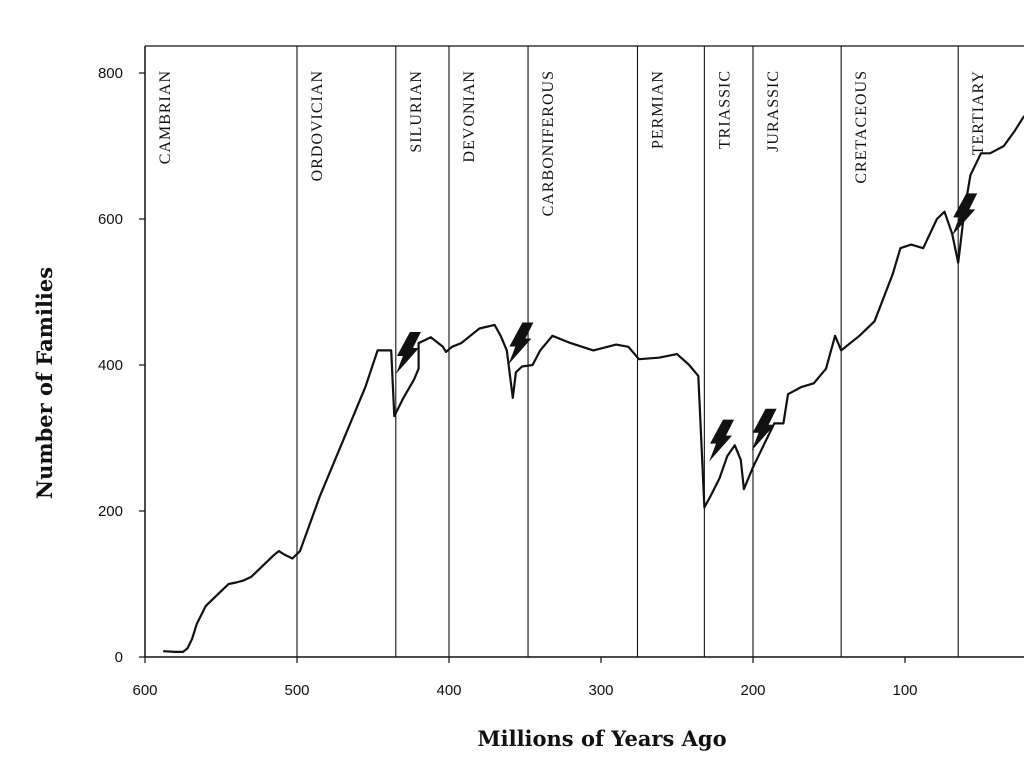 This screenshot has width=1024, height=768. What do you see at coordinates (448, 690) in the screenshot?
I see `x-tick-label-400: 400` at bounding box center [448, 690].